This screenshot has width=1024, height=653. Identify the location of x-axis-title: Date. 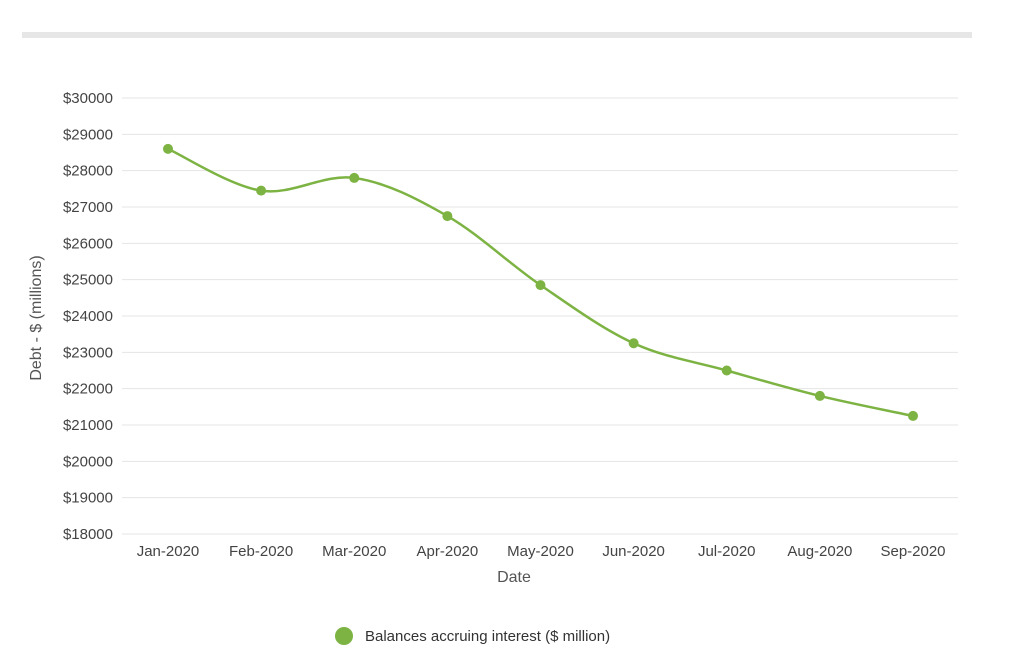
(514, 577).